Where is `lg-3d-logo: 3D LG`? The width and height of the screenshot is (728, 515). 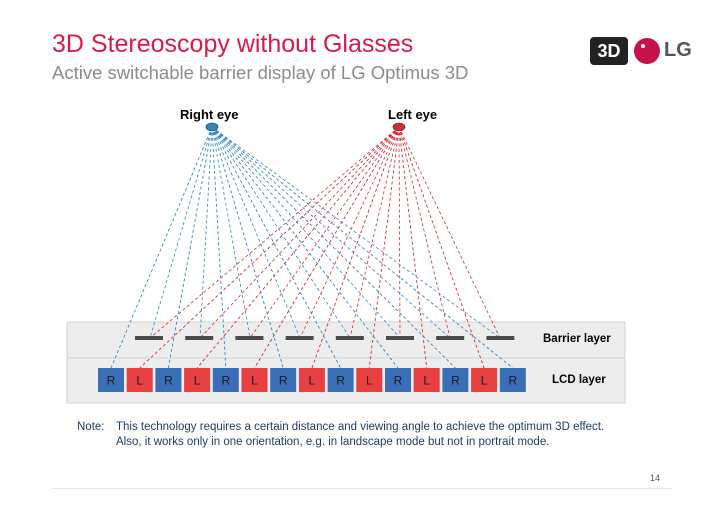
lg-3d-logo: 3D LG is located at coordinates (641, 51).